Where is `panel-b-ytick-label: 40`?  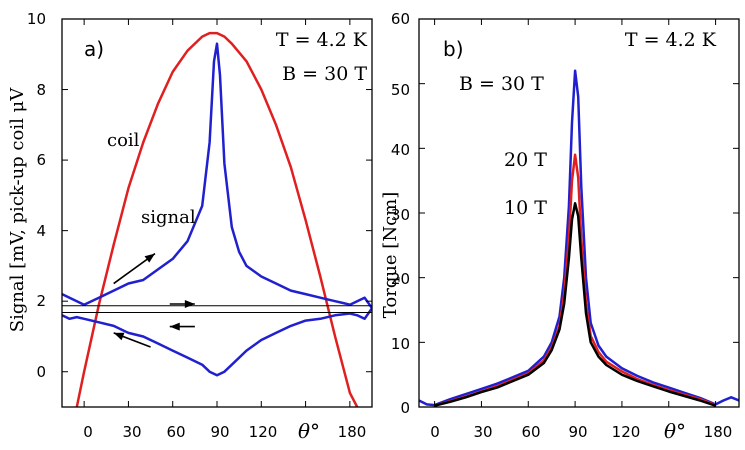
panel-b-ytick-label: 40 is located at coordinates (400, 150).